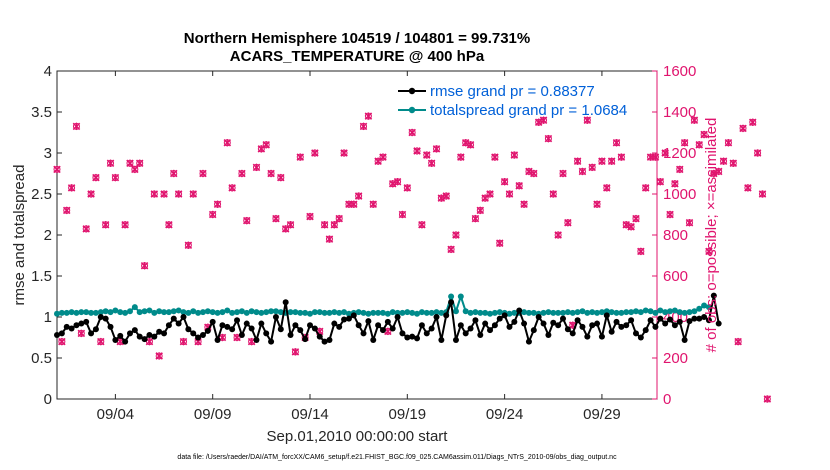  What do you see at coordinates (711, 235) in the screenshot?
I see `y-axis-label-right: # of obs: o=possible; ×=assimilated` at bounding box center [711, 235].